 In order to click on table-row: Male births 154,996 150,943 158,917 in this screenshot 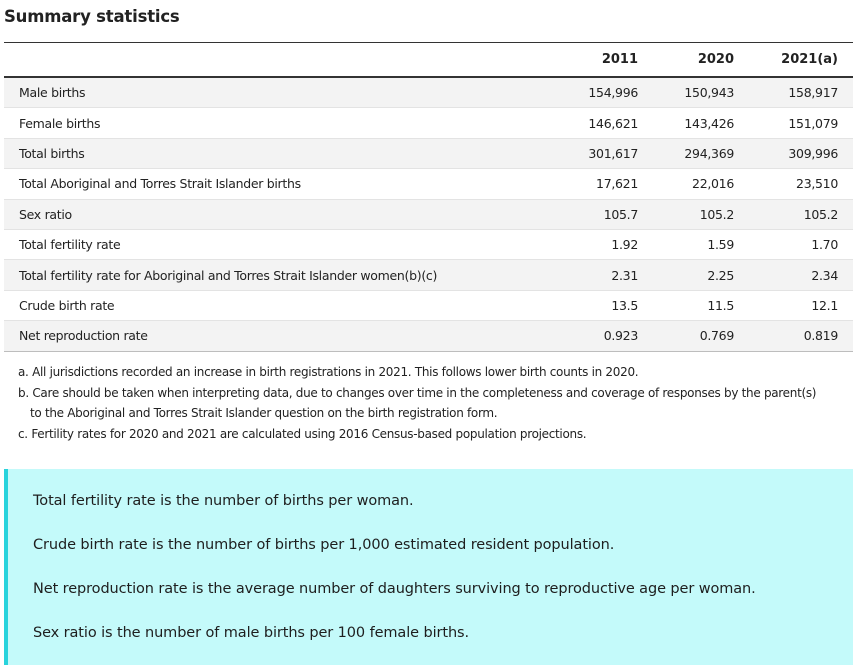, I will do `click(428, 93)`.